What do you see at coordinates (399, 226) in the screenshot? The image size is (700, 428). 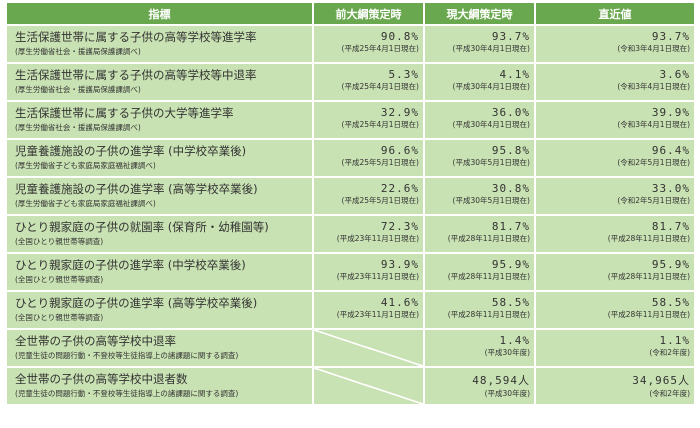 I see `prev-value: 72.3%` at bounding box center [399, 226].